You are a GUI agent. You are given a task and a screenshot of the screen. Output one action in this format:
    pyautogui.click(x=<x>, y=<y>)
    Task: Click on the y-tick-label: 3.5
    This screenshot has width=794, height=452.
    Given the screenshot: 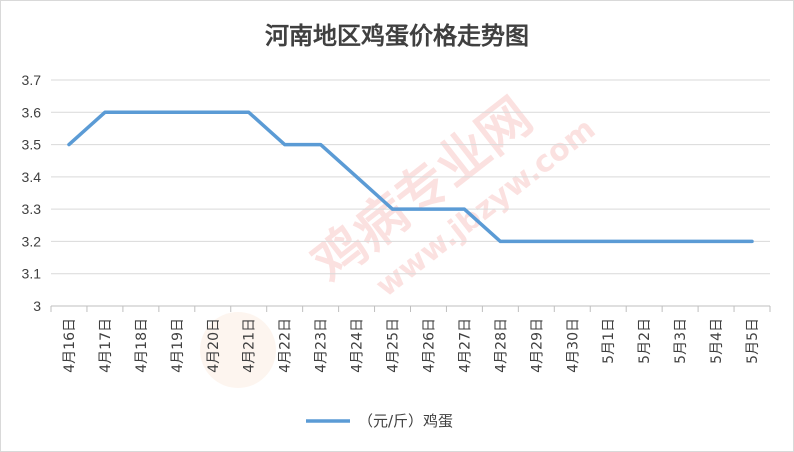 What is the action you would take?
    pyautogui.click(x=32, y=145)
    